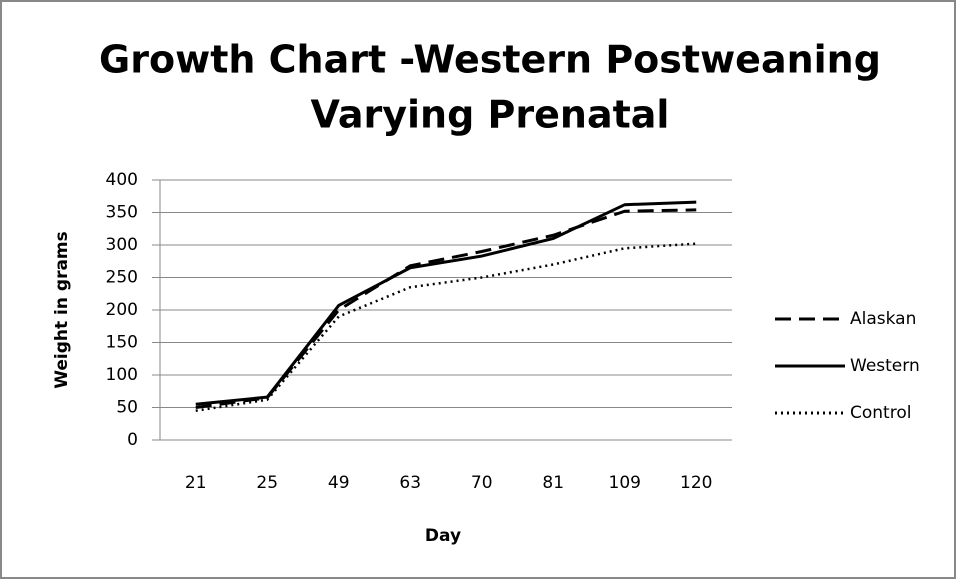 Image resolution: width=956 pixels, height=579 pixels. What do you see at coordinates (122, 375) in the screenshot?
I see `y-tick-label: 100` at bounding box center [122, 375].